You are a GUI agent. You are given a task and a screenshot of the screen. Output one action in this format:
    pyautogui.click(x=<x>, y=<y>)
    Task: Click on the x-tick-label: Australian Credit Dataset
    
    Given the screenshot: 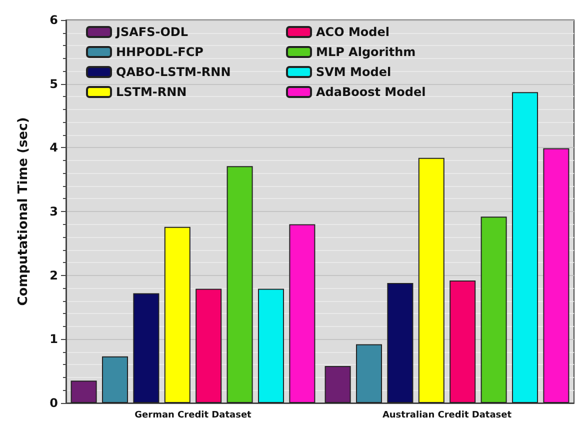 What is the action you would take?
    pyautogui.click(x=447, y=415)
    